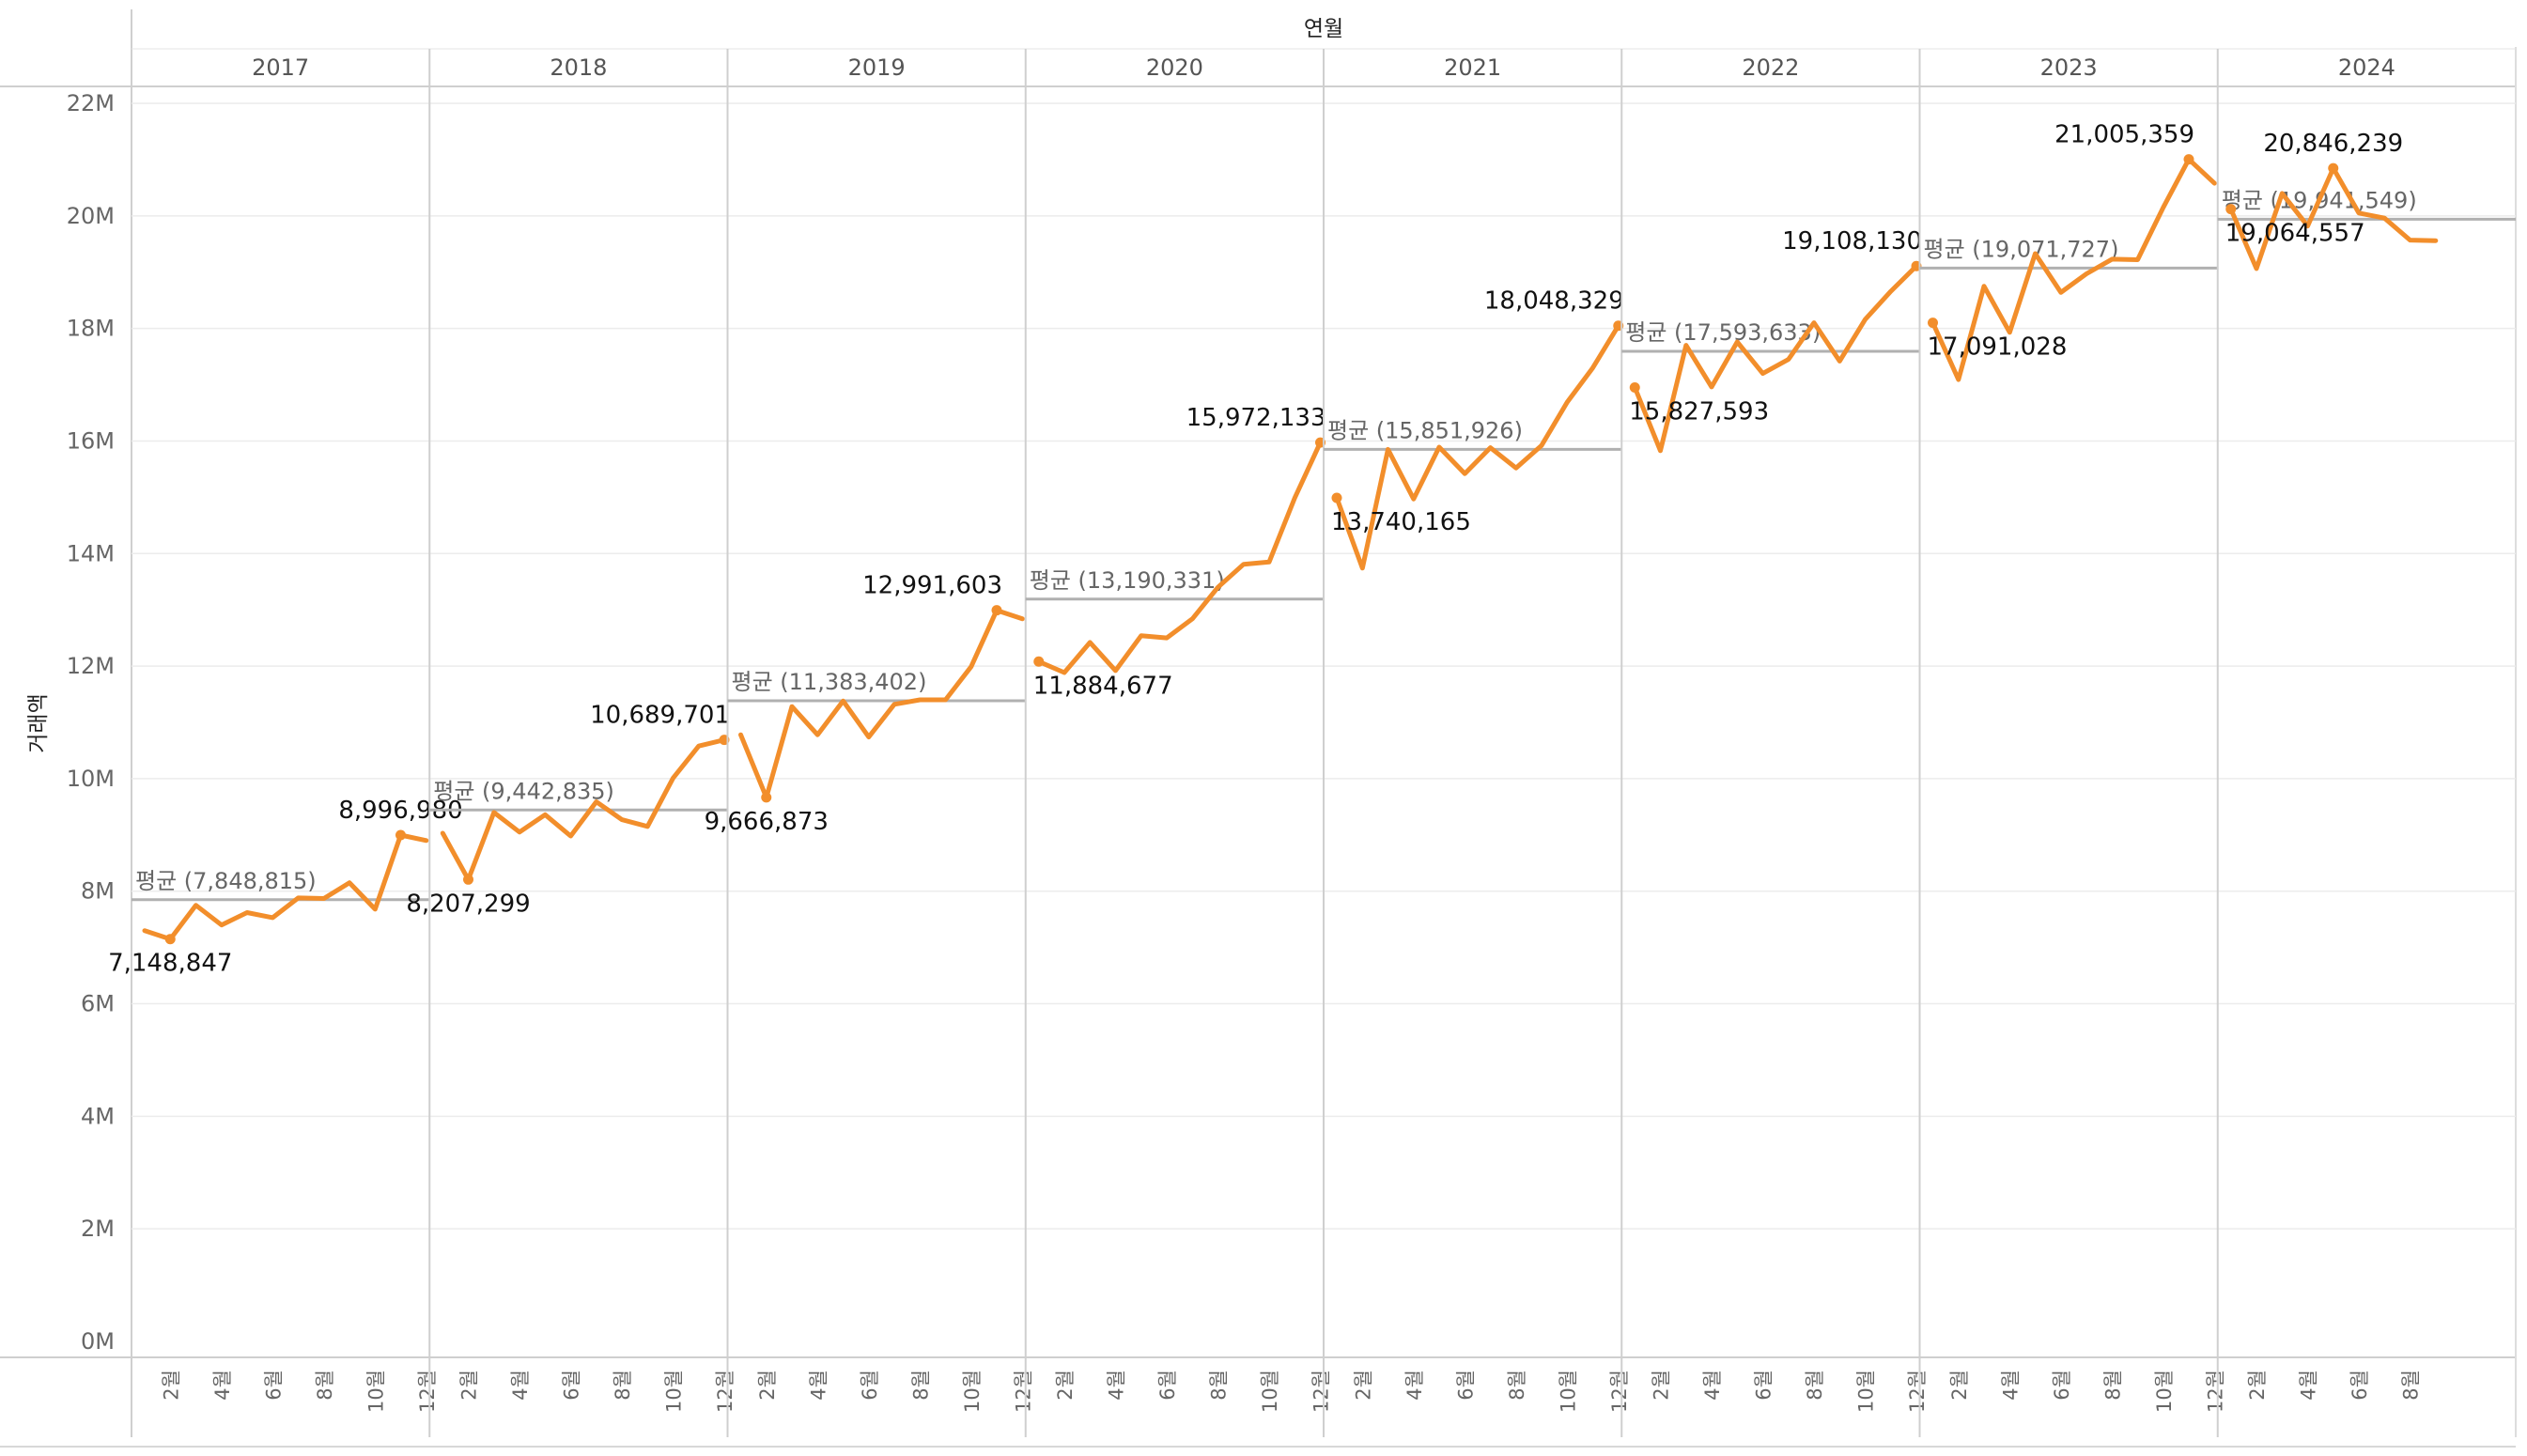 This screenshot has width=2527, height=1456. I want to click on data-label: 12,991,603, so click(932, 586).